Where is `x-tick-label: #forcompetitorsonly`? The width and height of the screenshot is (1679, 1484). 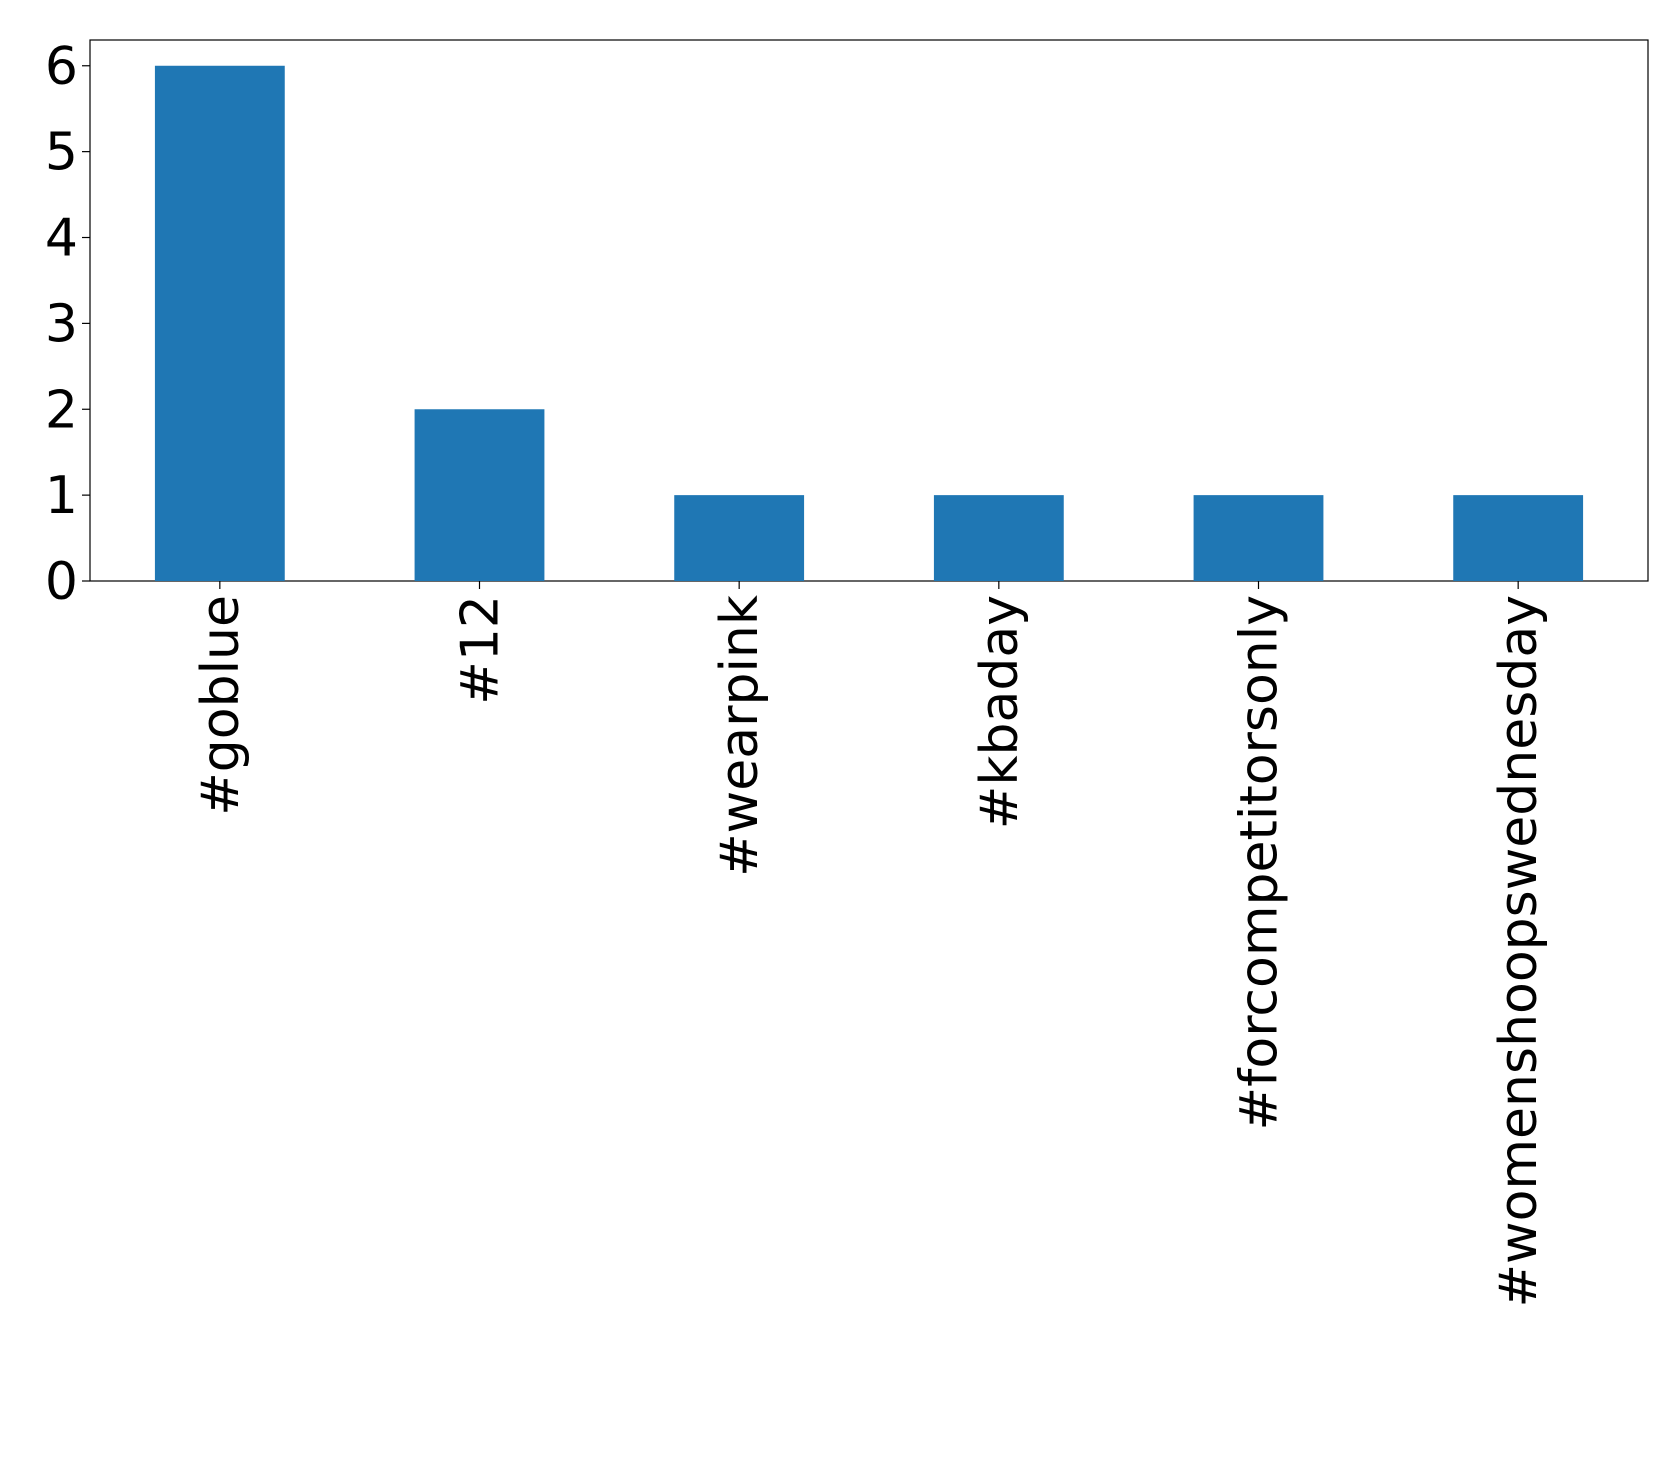
x-tick-label: #forcompetitorsonly is located at coordinates (1260, 863).